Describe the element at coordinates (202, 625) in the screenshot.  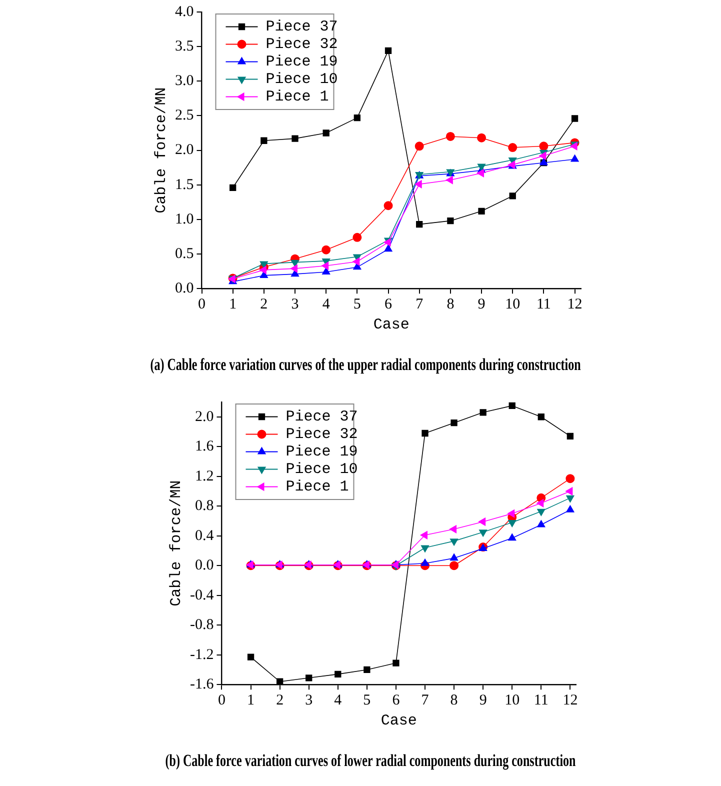
I see `y-tick-label: -0.8` at that location.